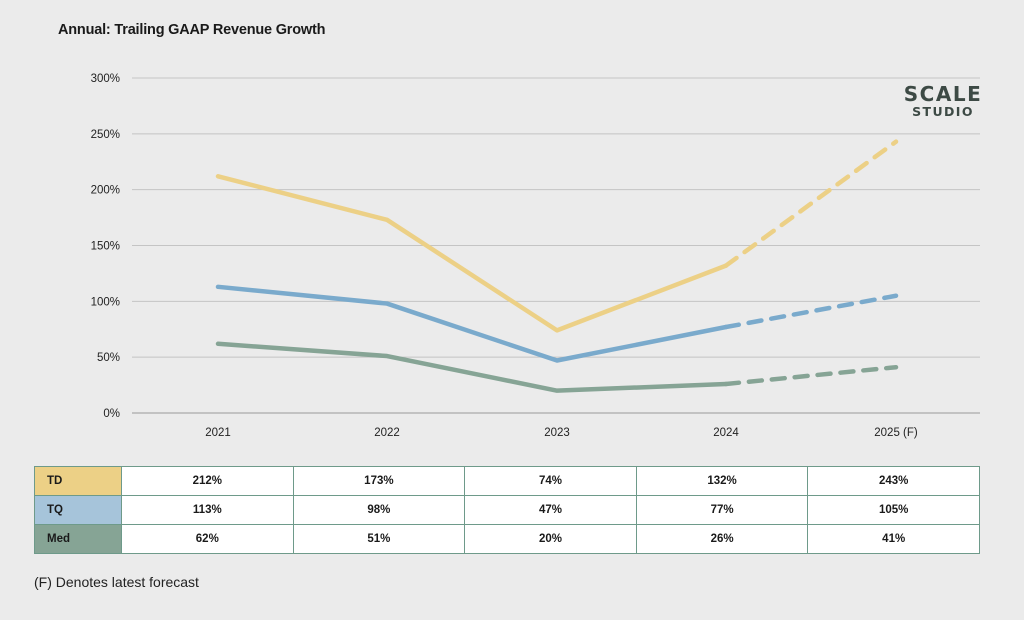  I want to click on y-tick-label: 50%, so click(108, 358).